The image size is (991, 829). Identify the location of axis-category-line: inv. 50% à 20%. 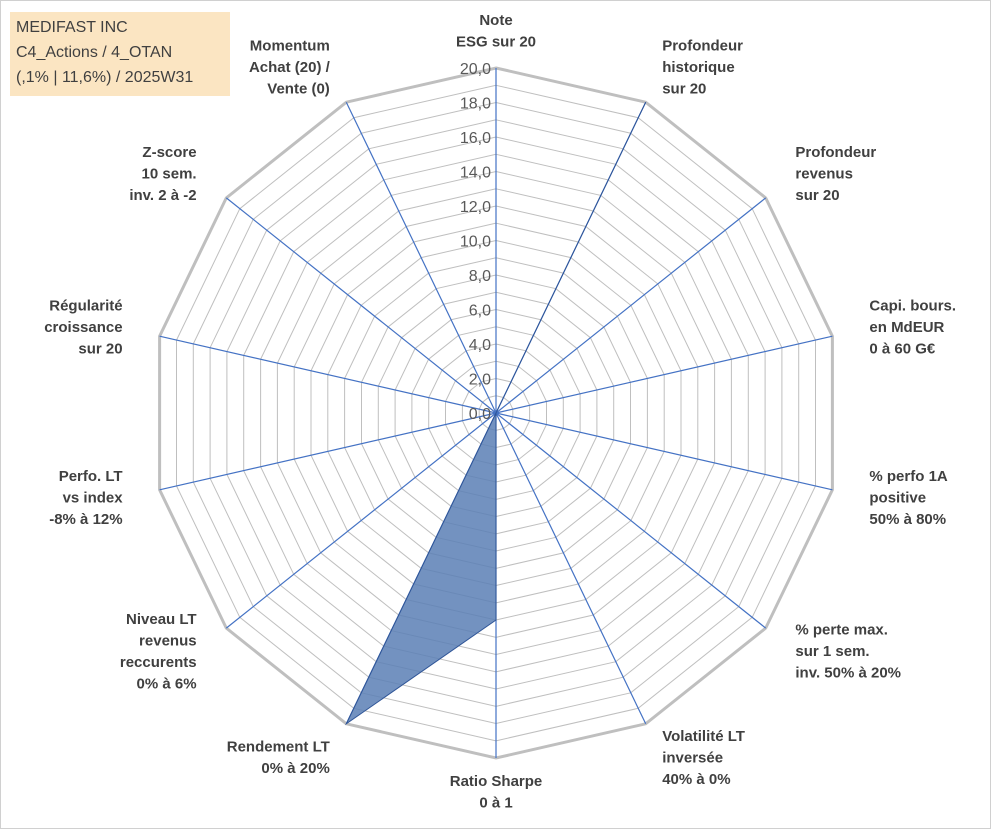
(848, 673).